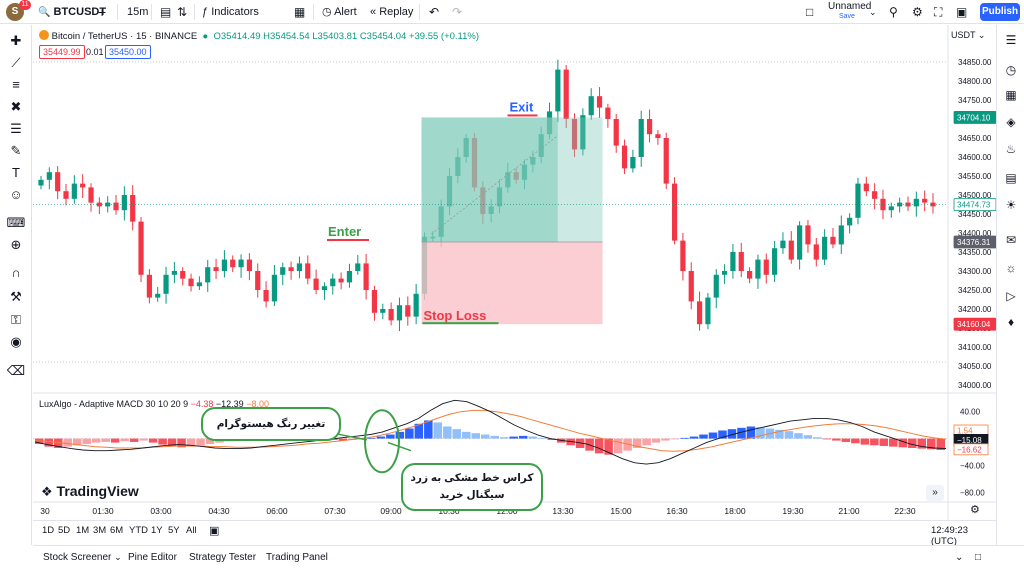  I want to click on stop-loss-label: Stop Loss, so click(454, 315).